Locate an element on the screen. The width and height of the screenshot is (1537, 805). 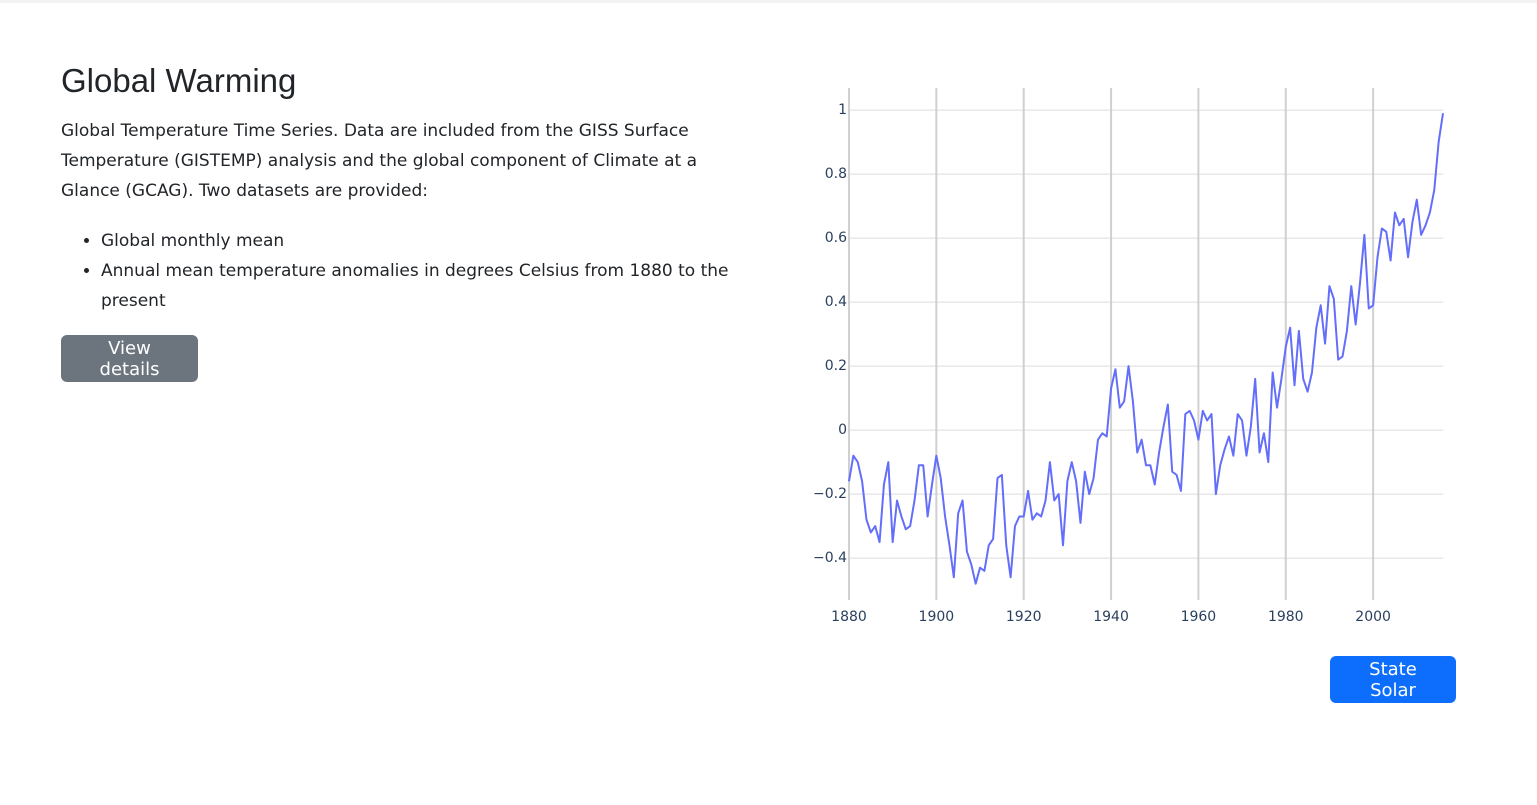
y-tick-label: 0.6 is located at coordinates (836, 238).